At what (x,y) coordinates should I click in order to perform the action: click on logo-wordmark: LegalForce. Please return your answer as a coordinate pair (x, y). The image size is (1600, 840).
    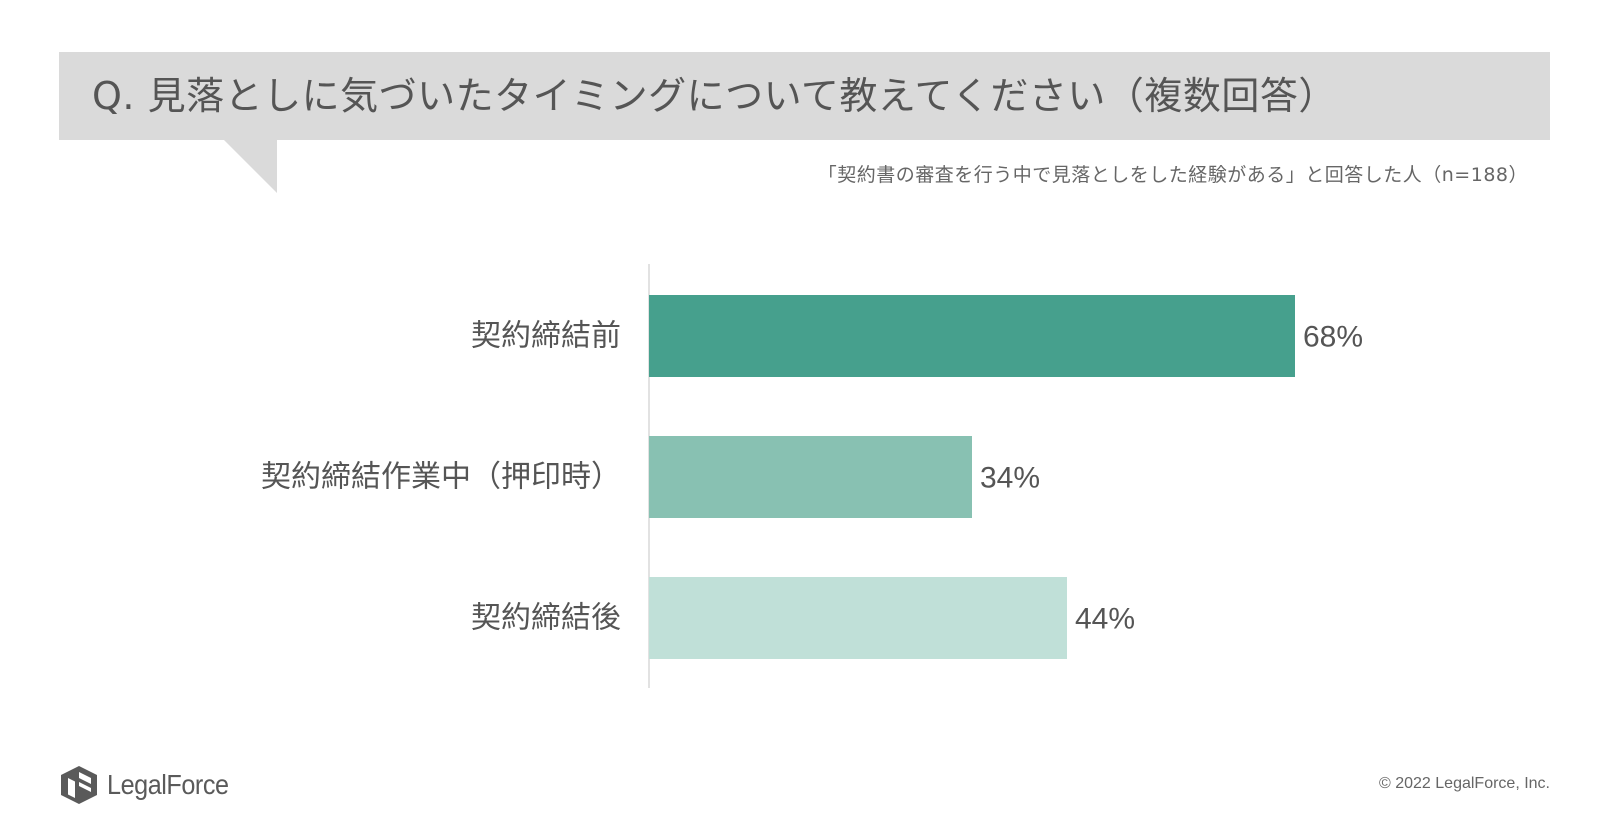
    Looking at the image, I should click on (168, 784).